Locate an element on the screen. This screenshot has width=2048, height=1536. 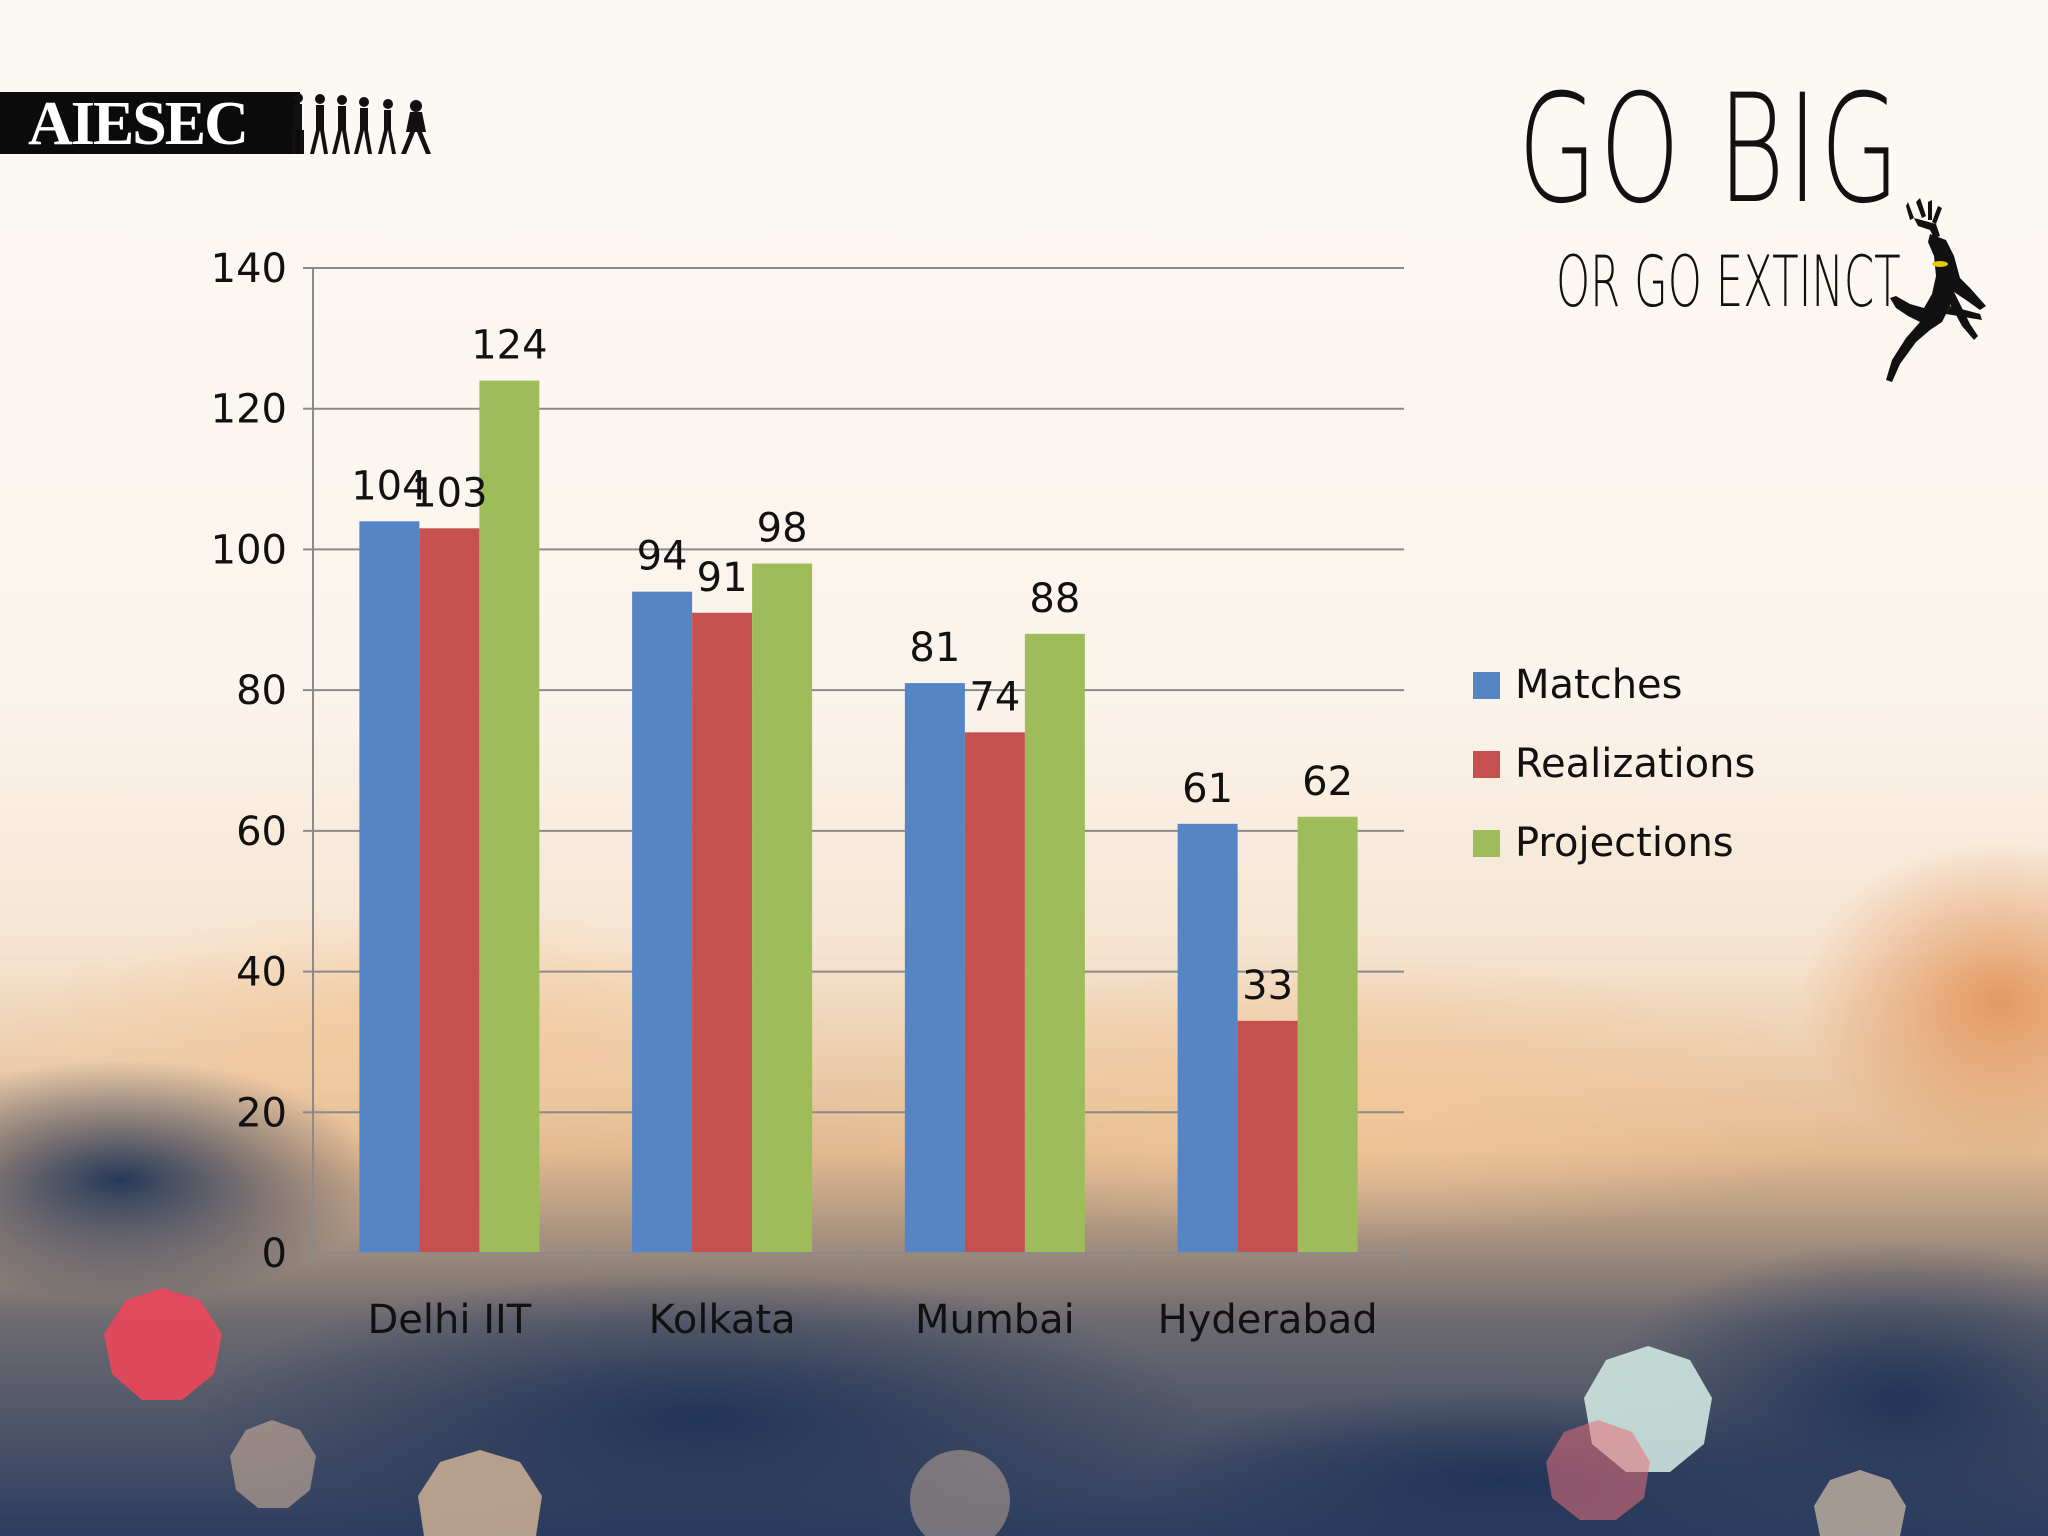
deer-icon is located at coordinates (1936, 290).